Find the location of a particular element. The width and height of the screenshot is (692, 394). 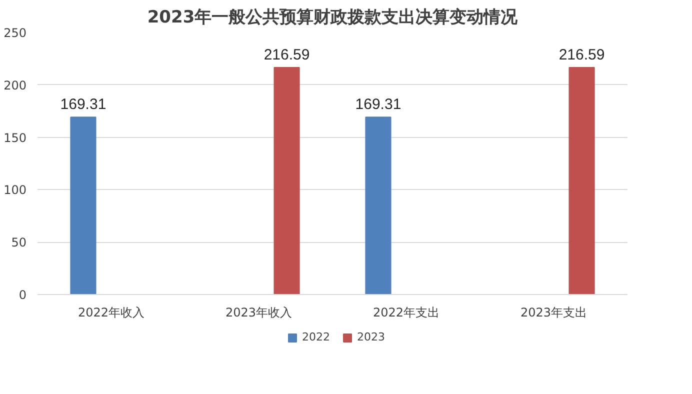

legend-label: 2022 is located at coordinates (316, 337).